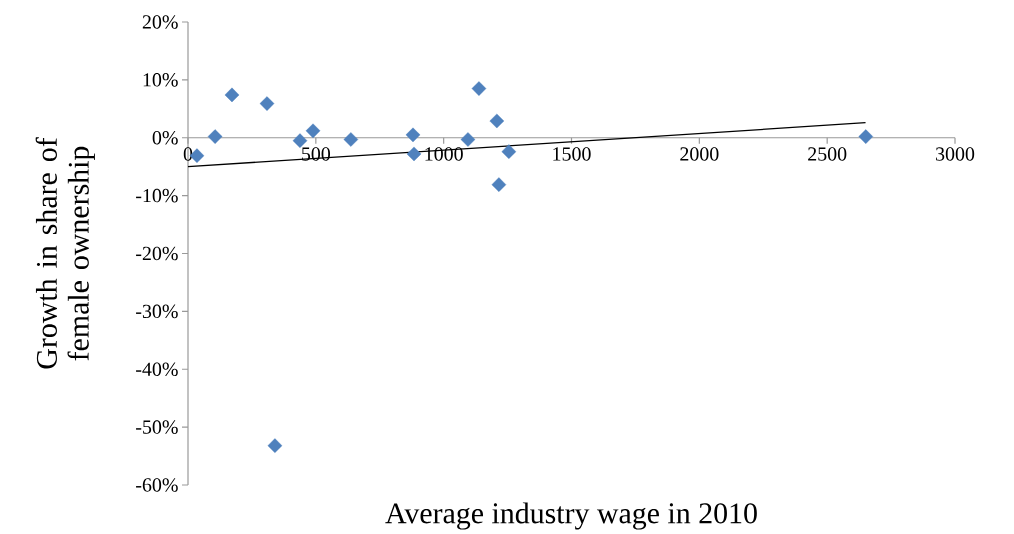 The image size is (1014, 534). Describe the element at coordinates (571, 516) in the screenshot. I see `x-axis-title: Average industry wage in 2010` at that location.